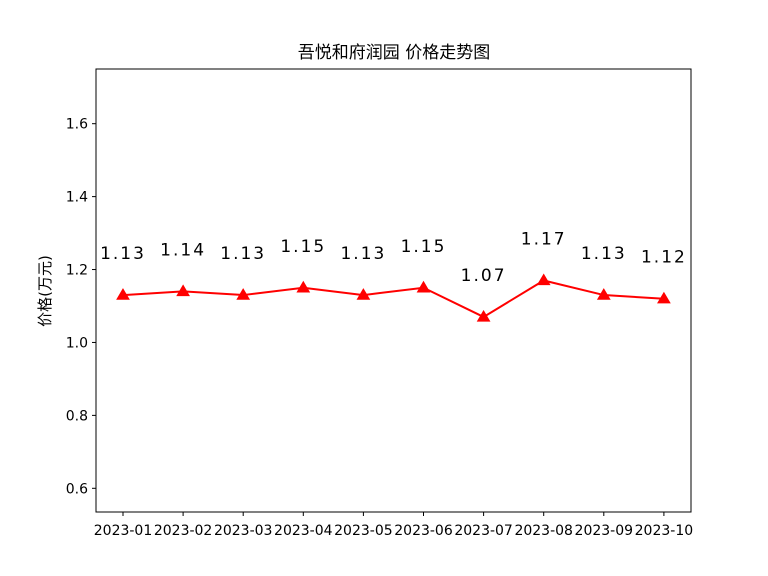 Image resolution: width=768 pixels, height=576 pixels. I want to click on series-line, so click(393, 299).